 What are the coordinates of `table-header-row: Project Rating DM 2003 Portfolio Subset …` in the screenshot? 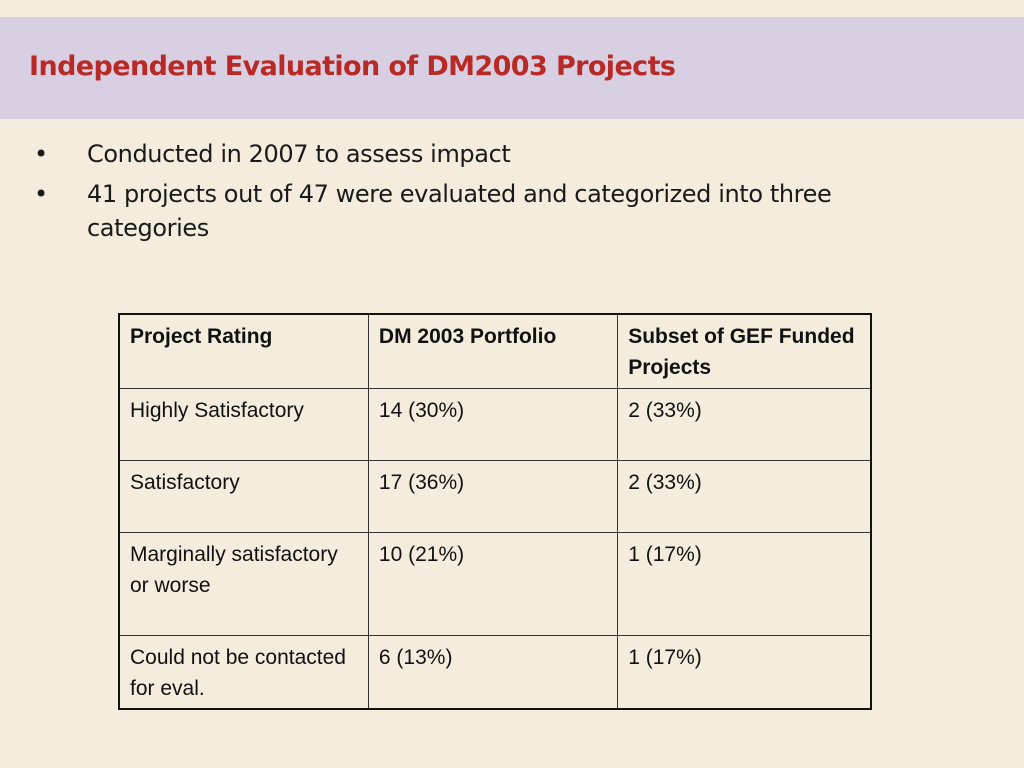 It's located at (495, 351).